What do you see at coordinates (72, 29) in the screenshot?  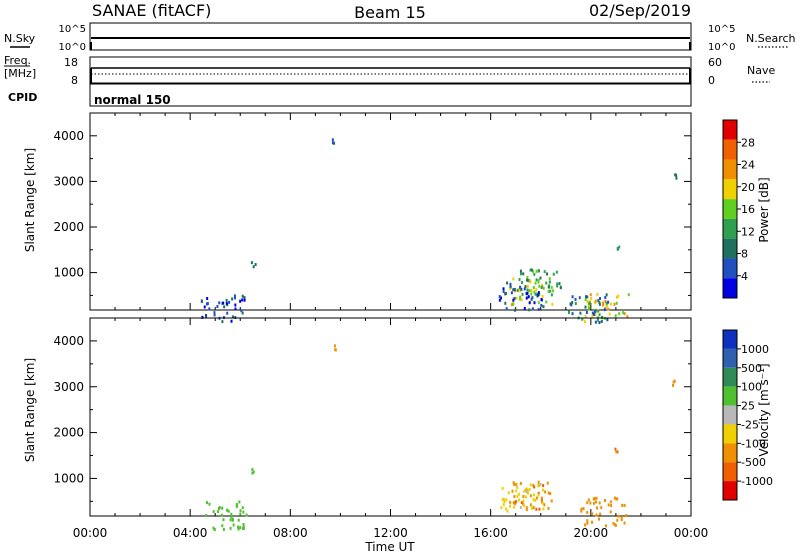 I see `nsky-tick-top: 10^5` at bounding box center [72, 29].